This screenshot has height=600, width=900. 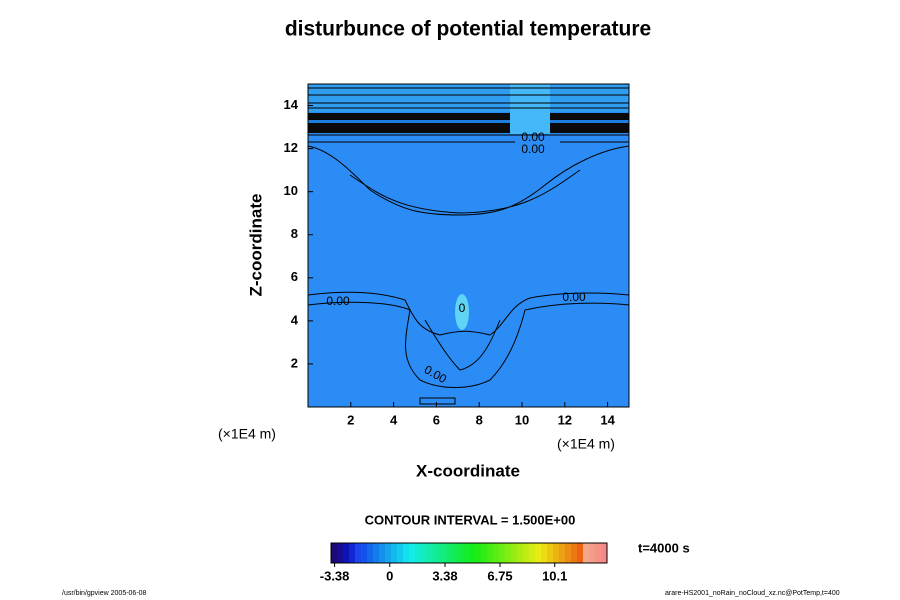 What do you see at coordinates (586, 444) in the screenshot?
I see `x-unit: (×1E4 m)` at bounding box center [586, 444].